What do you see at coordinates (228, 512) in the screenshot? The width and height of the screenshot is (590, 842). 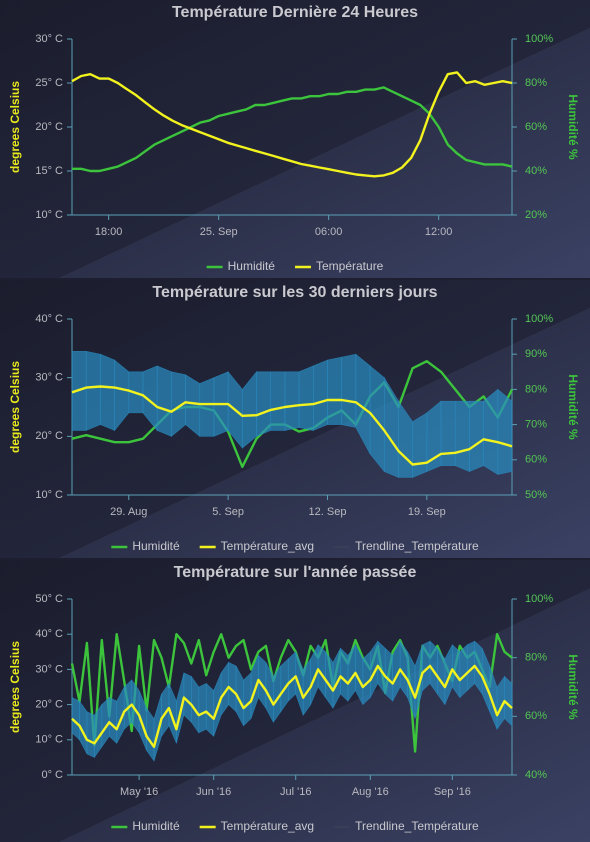 I see `x-tick-label: 5. Sep` at bounding box center [228, 512].